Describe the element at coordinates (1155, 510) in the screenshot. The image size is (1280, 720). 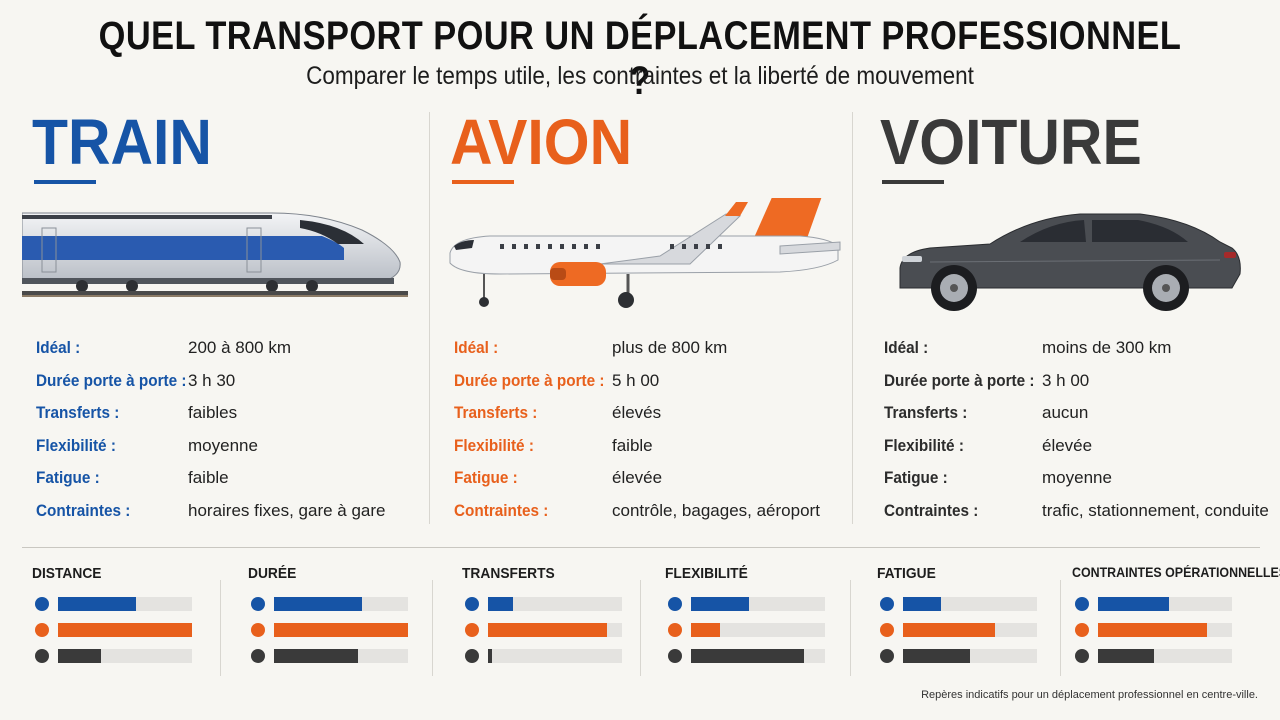
I see `spec-value: trafic, stationnement, conduite` at that location.